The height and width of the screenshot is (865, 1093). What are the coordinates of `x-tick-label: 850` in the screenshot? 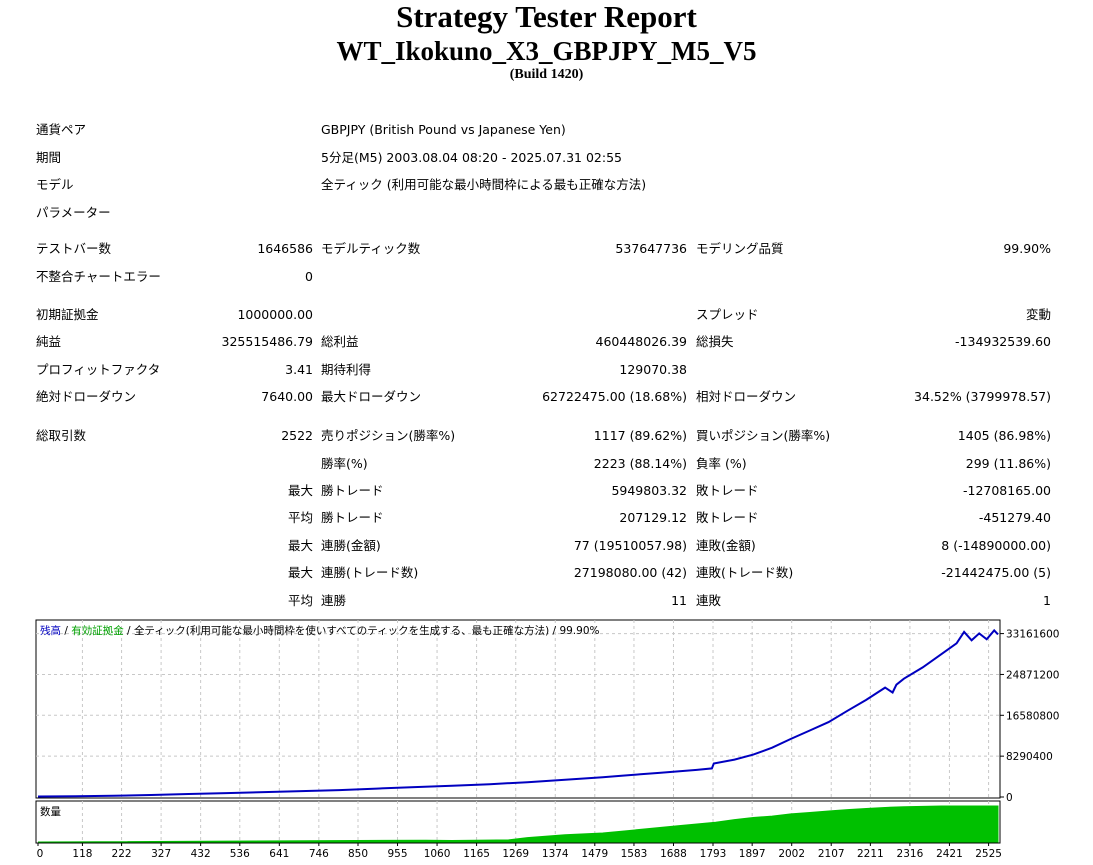 It's located at (358, 854).